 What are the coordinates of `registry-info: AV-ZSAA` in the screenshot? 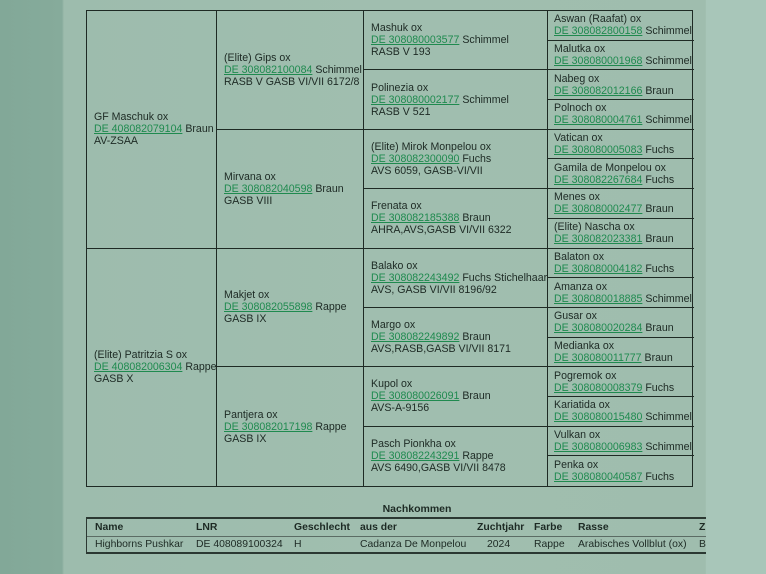 It's located at (116, 141).